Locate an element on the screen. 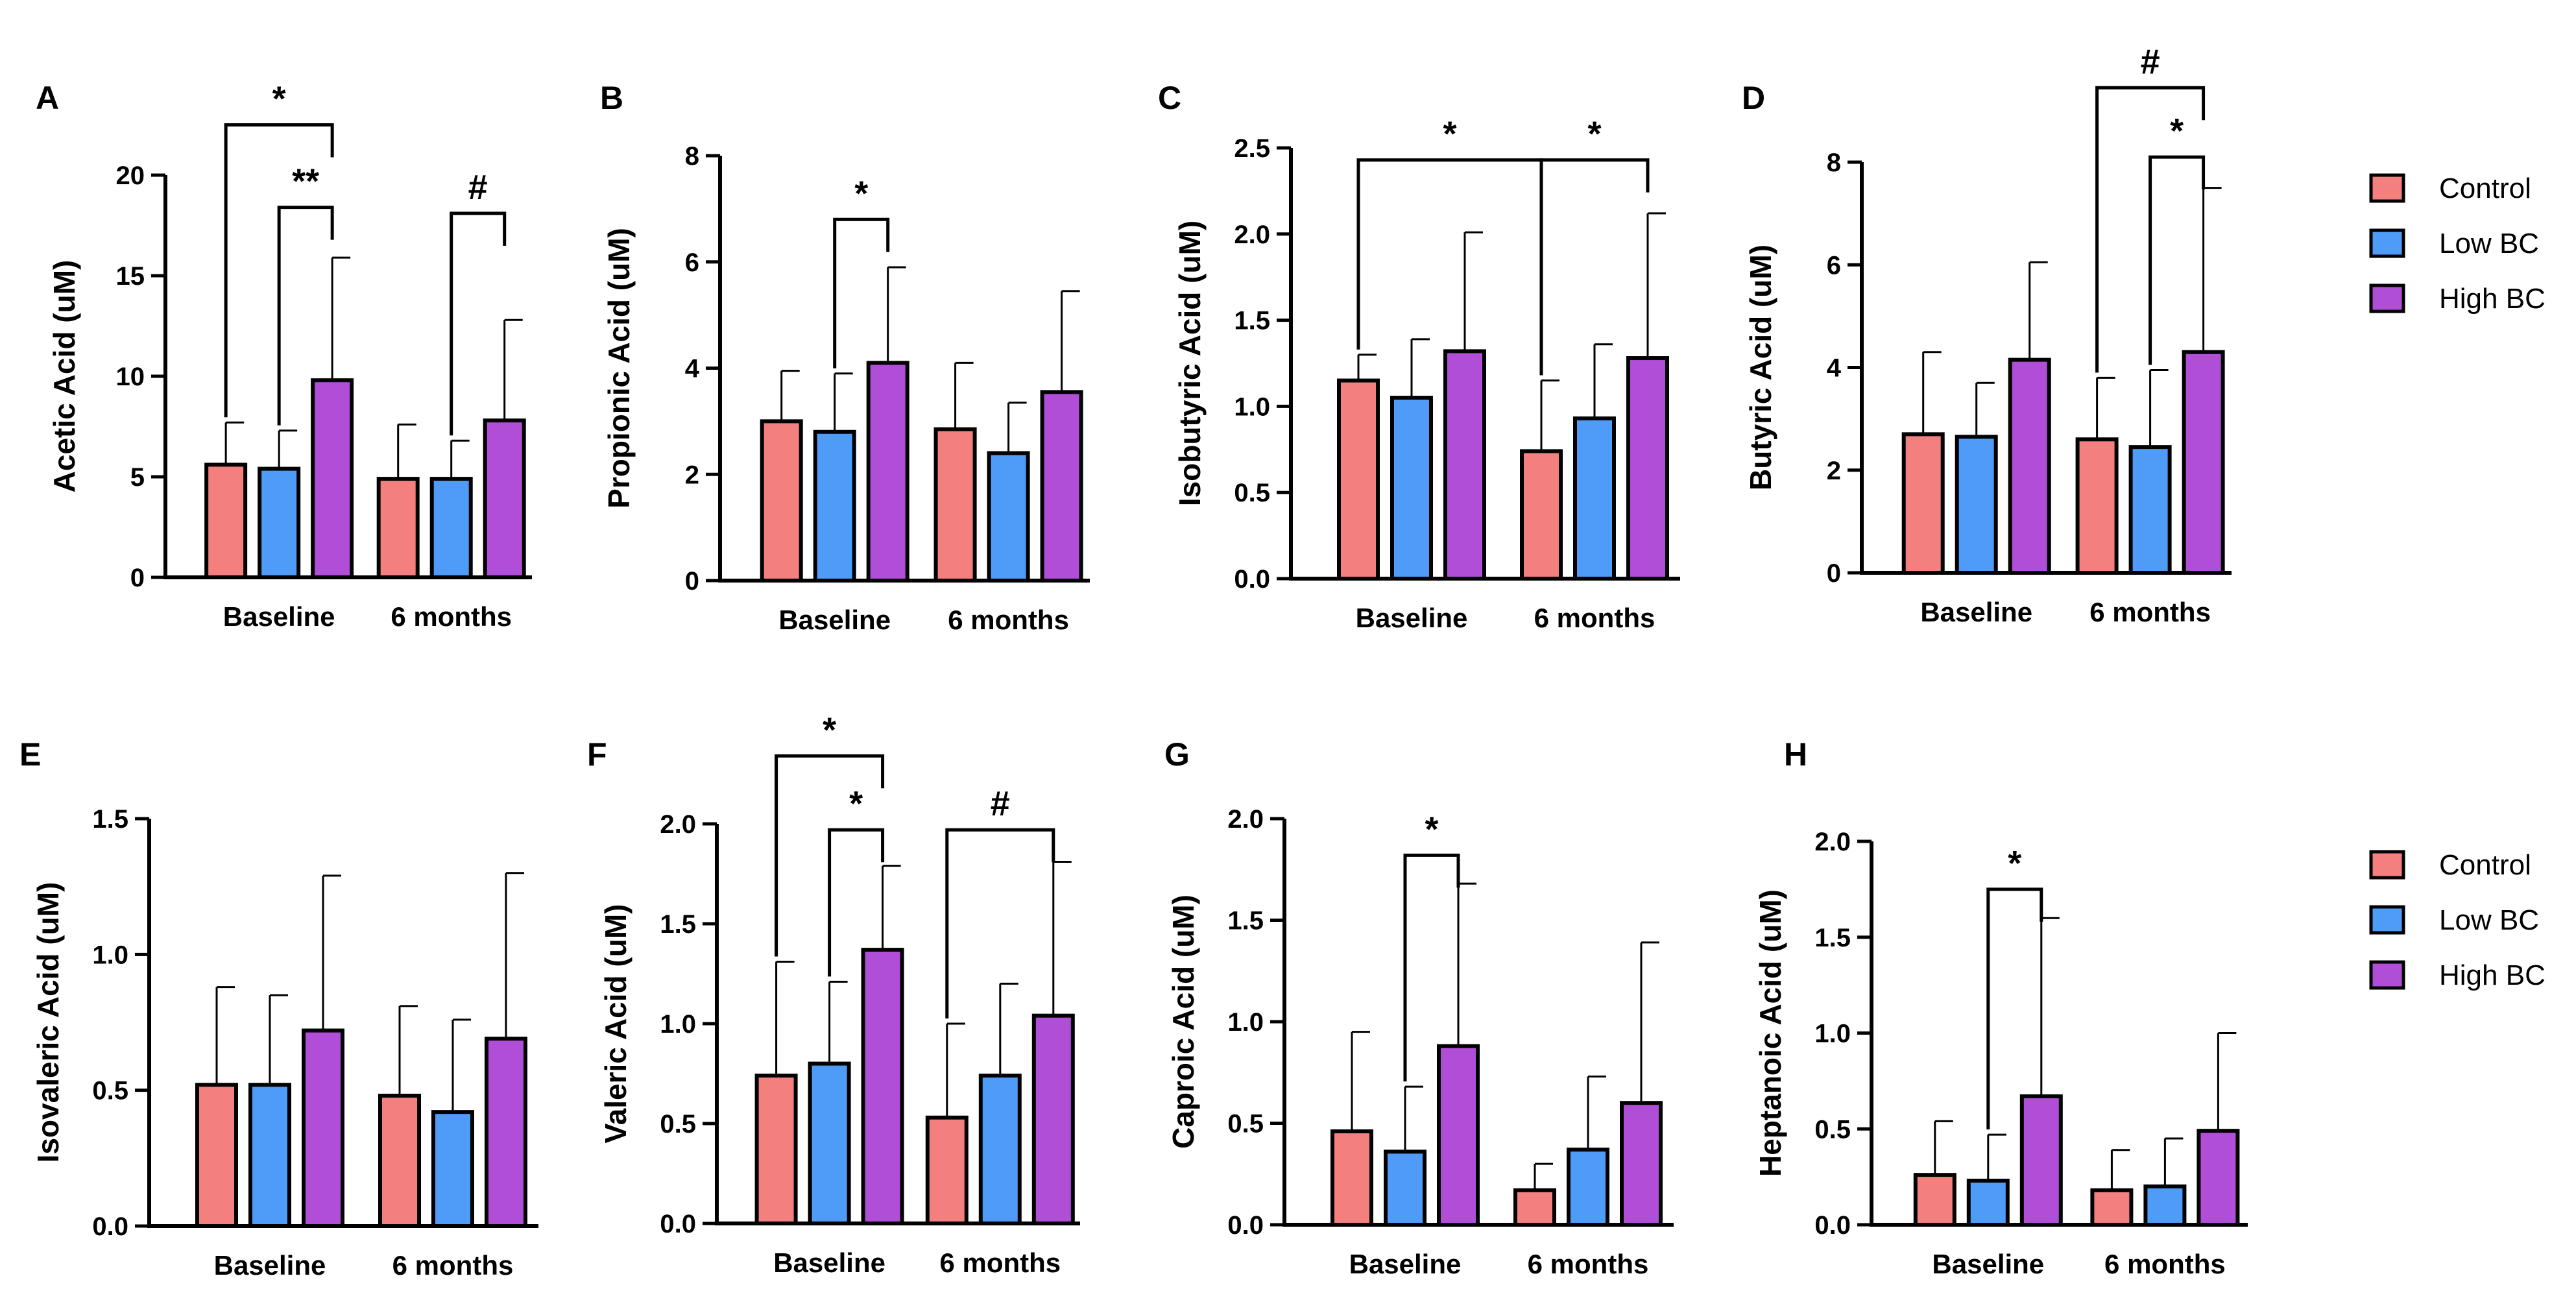 The image size is (2576, 1300). y-axis-label: Isobutyric Acid (uM) is located at coordinates (1190, 363).